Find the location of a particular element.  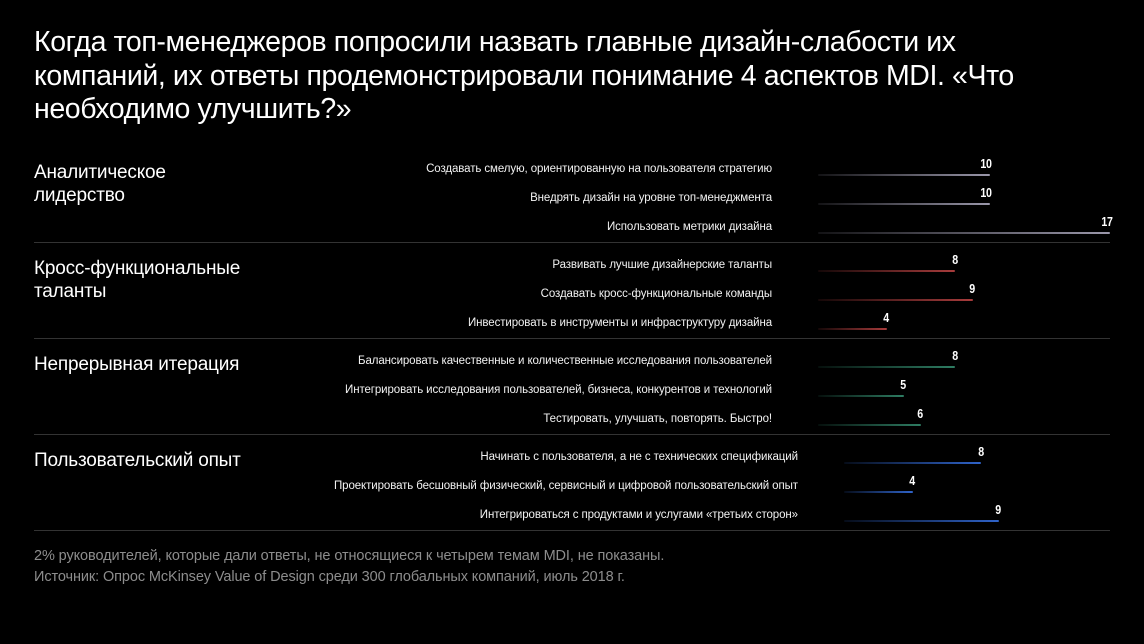

bar-area: 5 is located at coordinates (964, 390).